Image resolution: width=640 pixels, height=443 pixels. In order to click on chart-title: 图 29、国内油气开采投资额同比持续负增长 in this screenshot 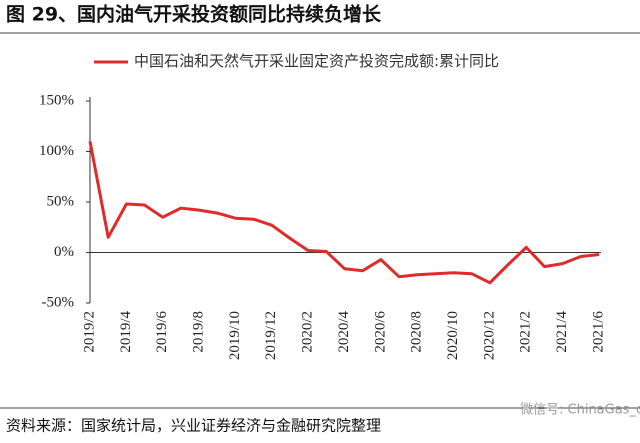, I will do `click(194, 14)`.